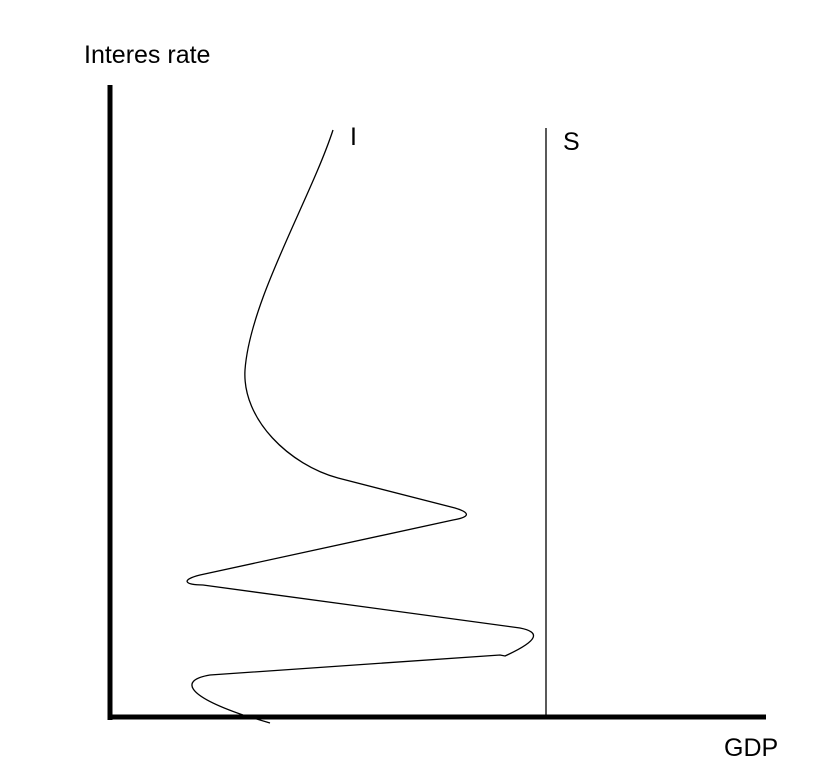 The height and width of the screenshot is (780, 831). I want to click on curve-s-label: S, so click(571, 142).